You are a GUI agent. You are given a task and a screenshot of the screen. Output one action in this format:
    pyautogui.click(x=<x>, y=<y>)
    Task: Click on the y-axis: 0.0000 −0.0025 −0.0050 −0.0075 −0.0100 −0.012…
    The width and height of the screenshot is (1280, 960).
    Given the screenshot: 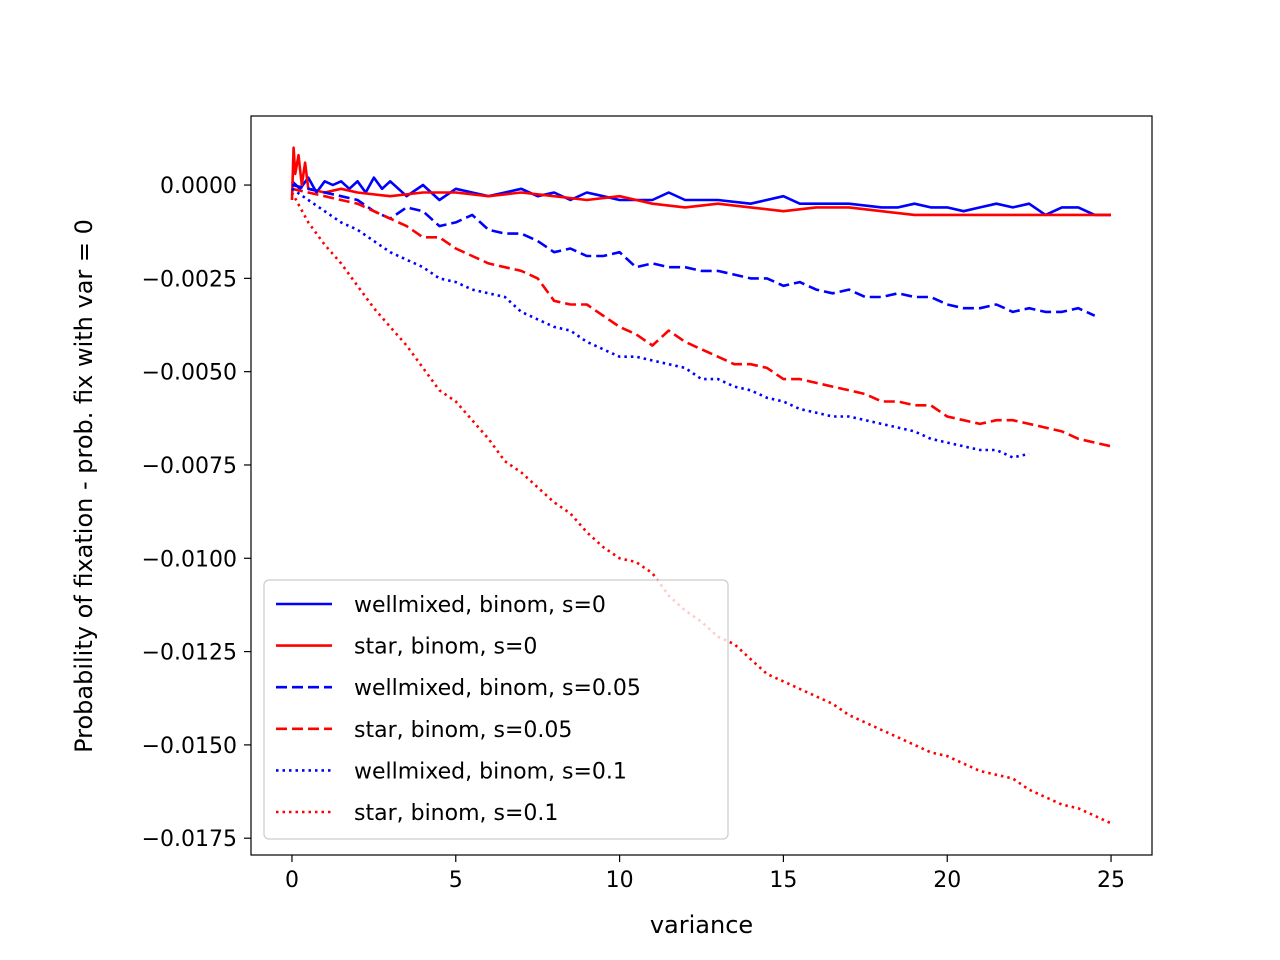 What is the action you would take?
    pyautogui.click(x=196, y=513)
    